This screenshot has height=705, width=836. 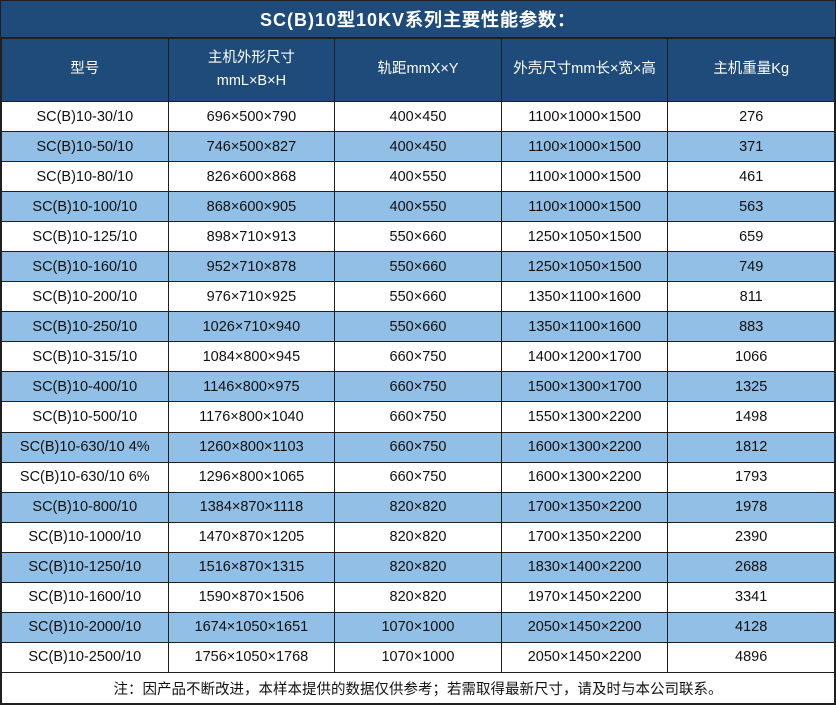 What do you see at coordinates (751, 627) in the screenshot?
I see `cell-weight: 4128` at bounding box center [751, 627].